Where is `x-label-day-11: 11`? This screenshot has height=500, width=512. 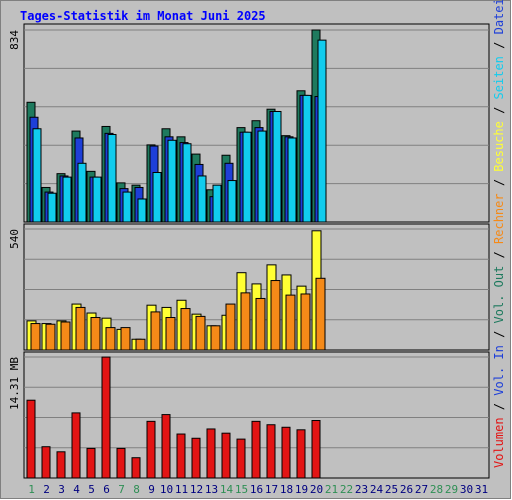
x-label-day-11: 11 is located at coordinates (181, 489).